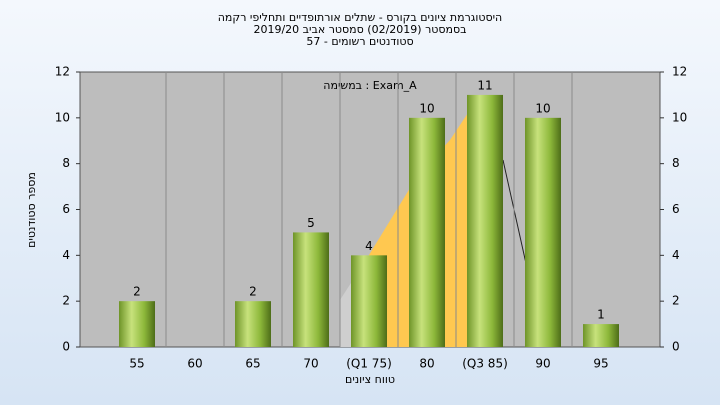 This screenshot has height=405, width=720. I want to click on trend-line, so click(515, 214).